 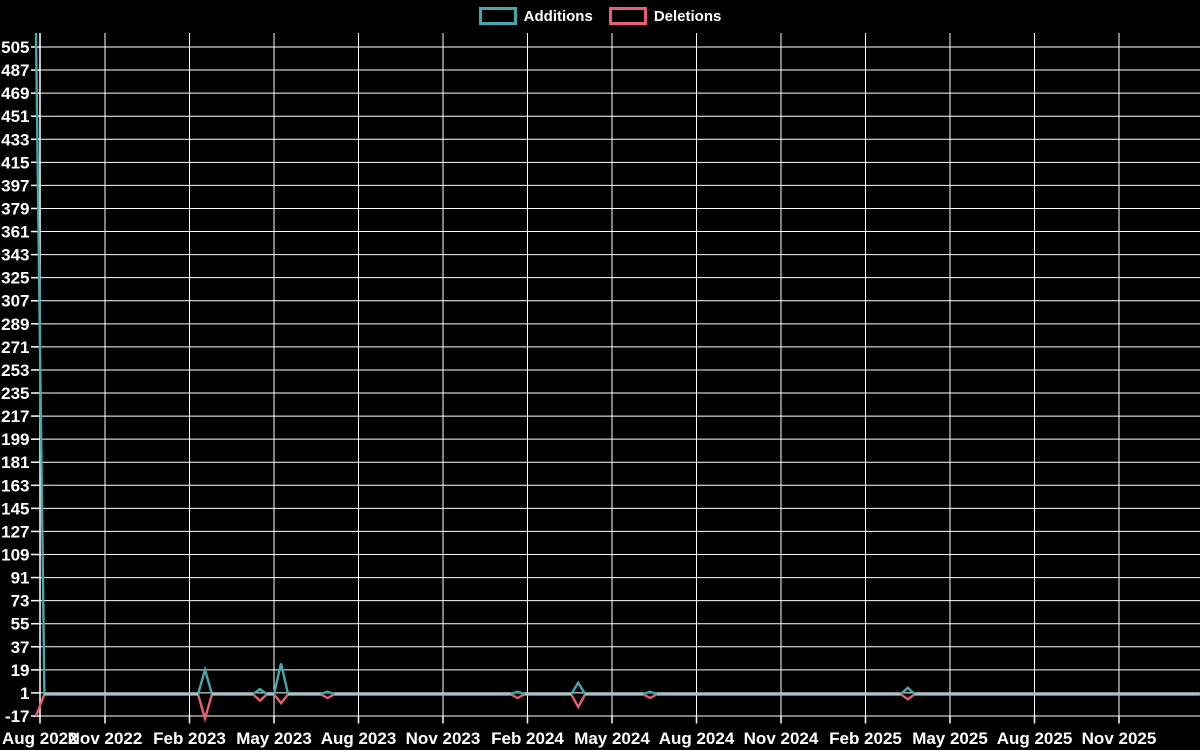 I want to click on y-tick-label: 253, so click(x=15, y=370).